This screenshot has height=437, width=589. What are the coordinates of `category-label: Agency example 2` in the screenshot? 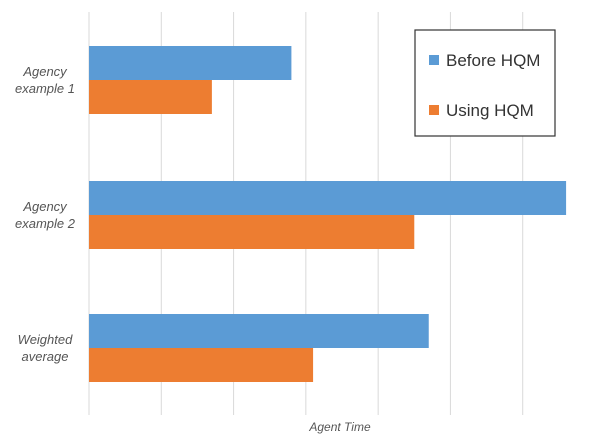 It's located at (45, 215).